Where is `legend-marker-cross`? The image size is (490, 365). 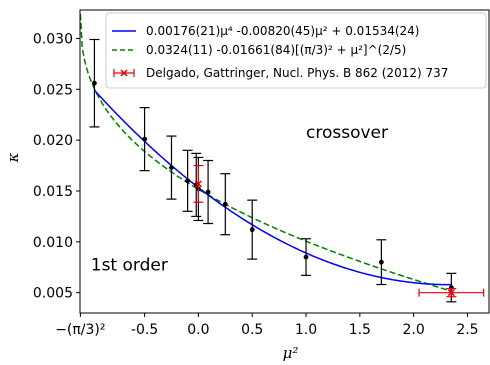 legend-marker-cross is located at coordinates (124, 73).